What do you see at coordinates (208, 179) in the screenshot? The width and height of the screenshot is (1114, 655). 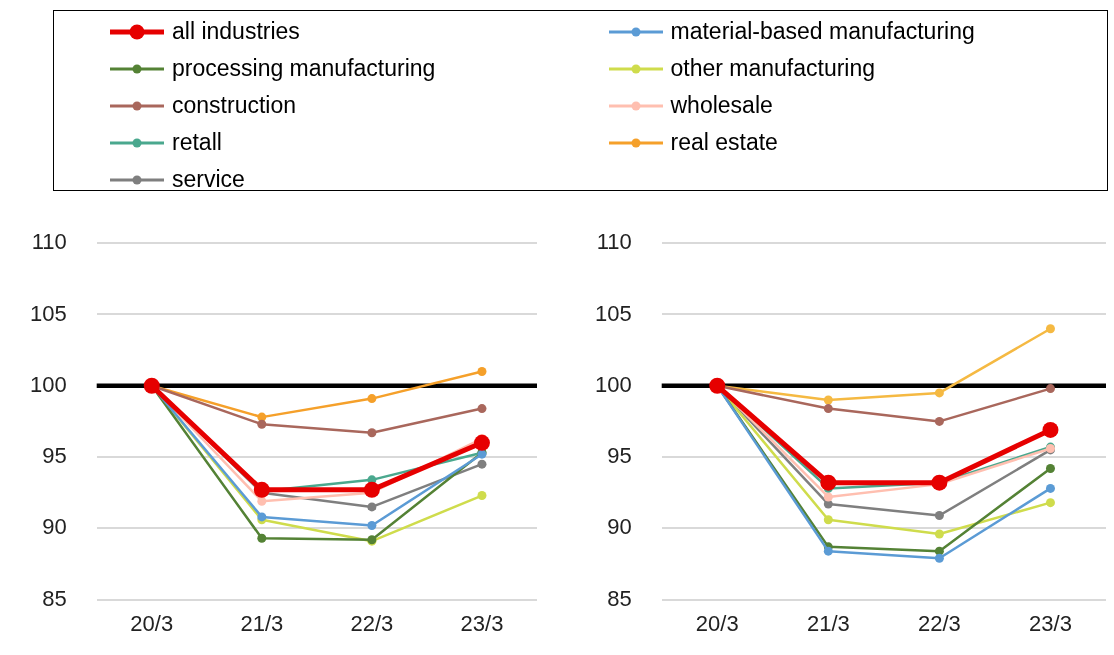 I see `legend-label: service` at bounding box center [208, 179].